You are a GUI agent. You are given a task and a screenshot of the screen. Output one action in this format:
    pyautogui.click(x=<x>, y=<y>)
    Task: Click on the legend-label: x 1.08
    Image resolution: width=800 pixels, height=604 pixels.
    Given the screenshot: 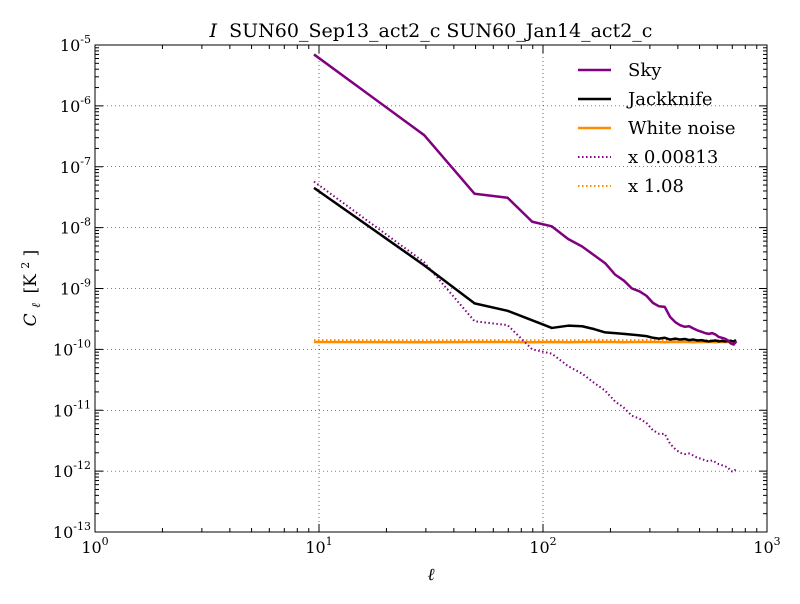 What is the action you would take?
    pyautogui.click(x=656, y=186)
    